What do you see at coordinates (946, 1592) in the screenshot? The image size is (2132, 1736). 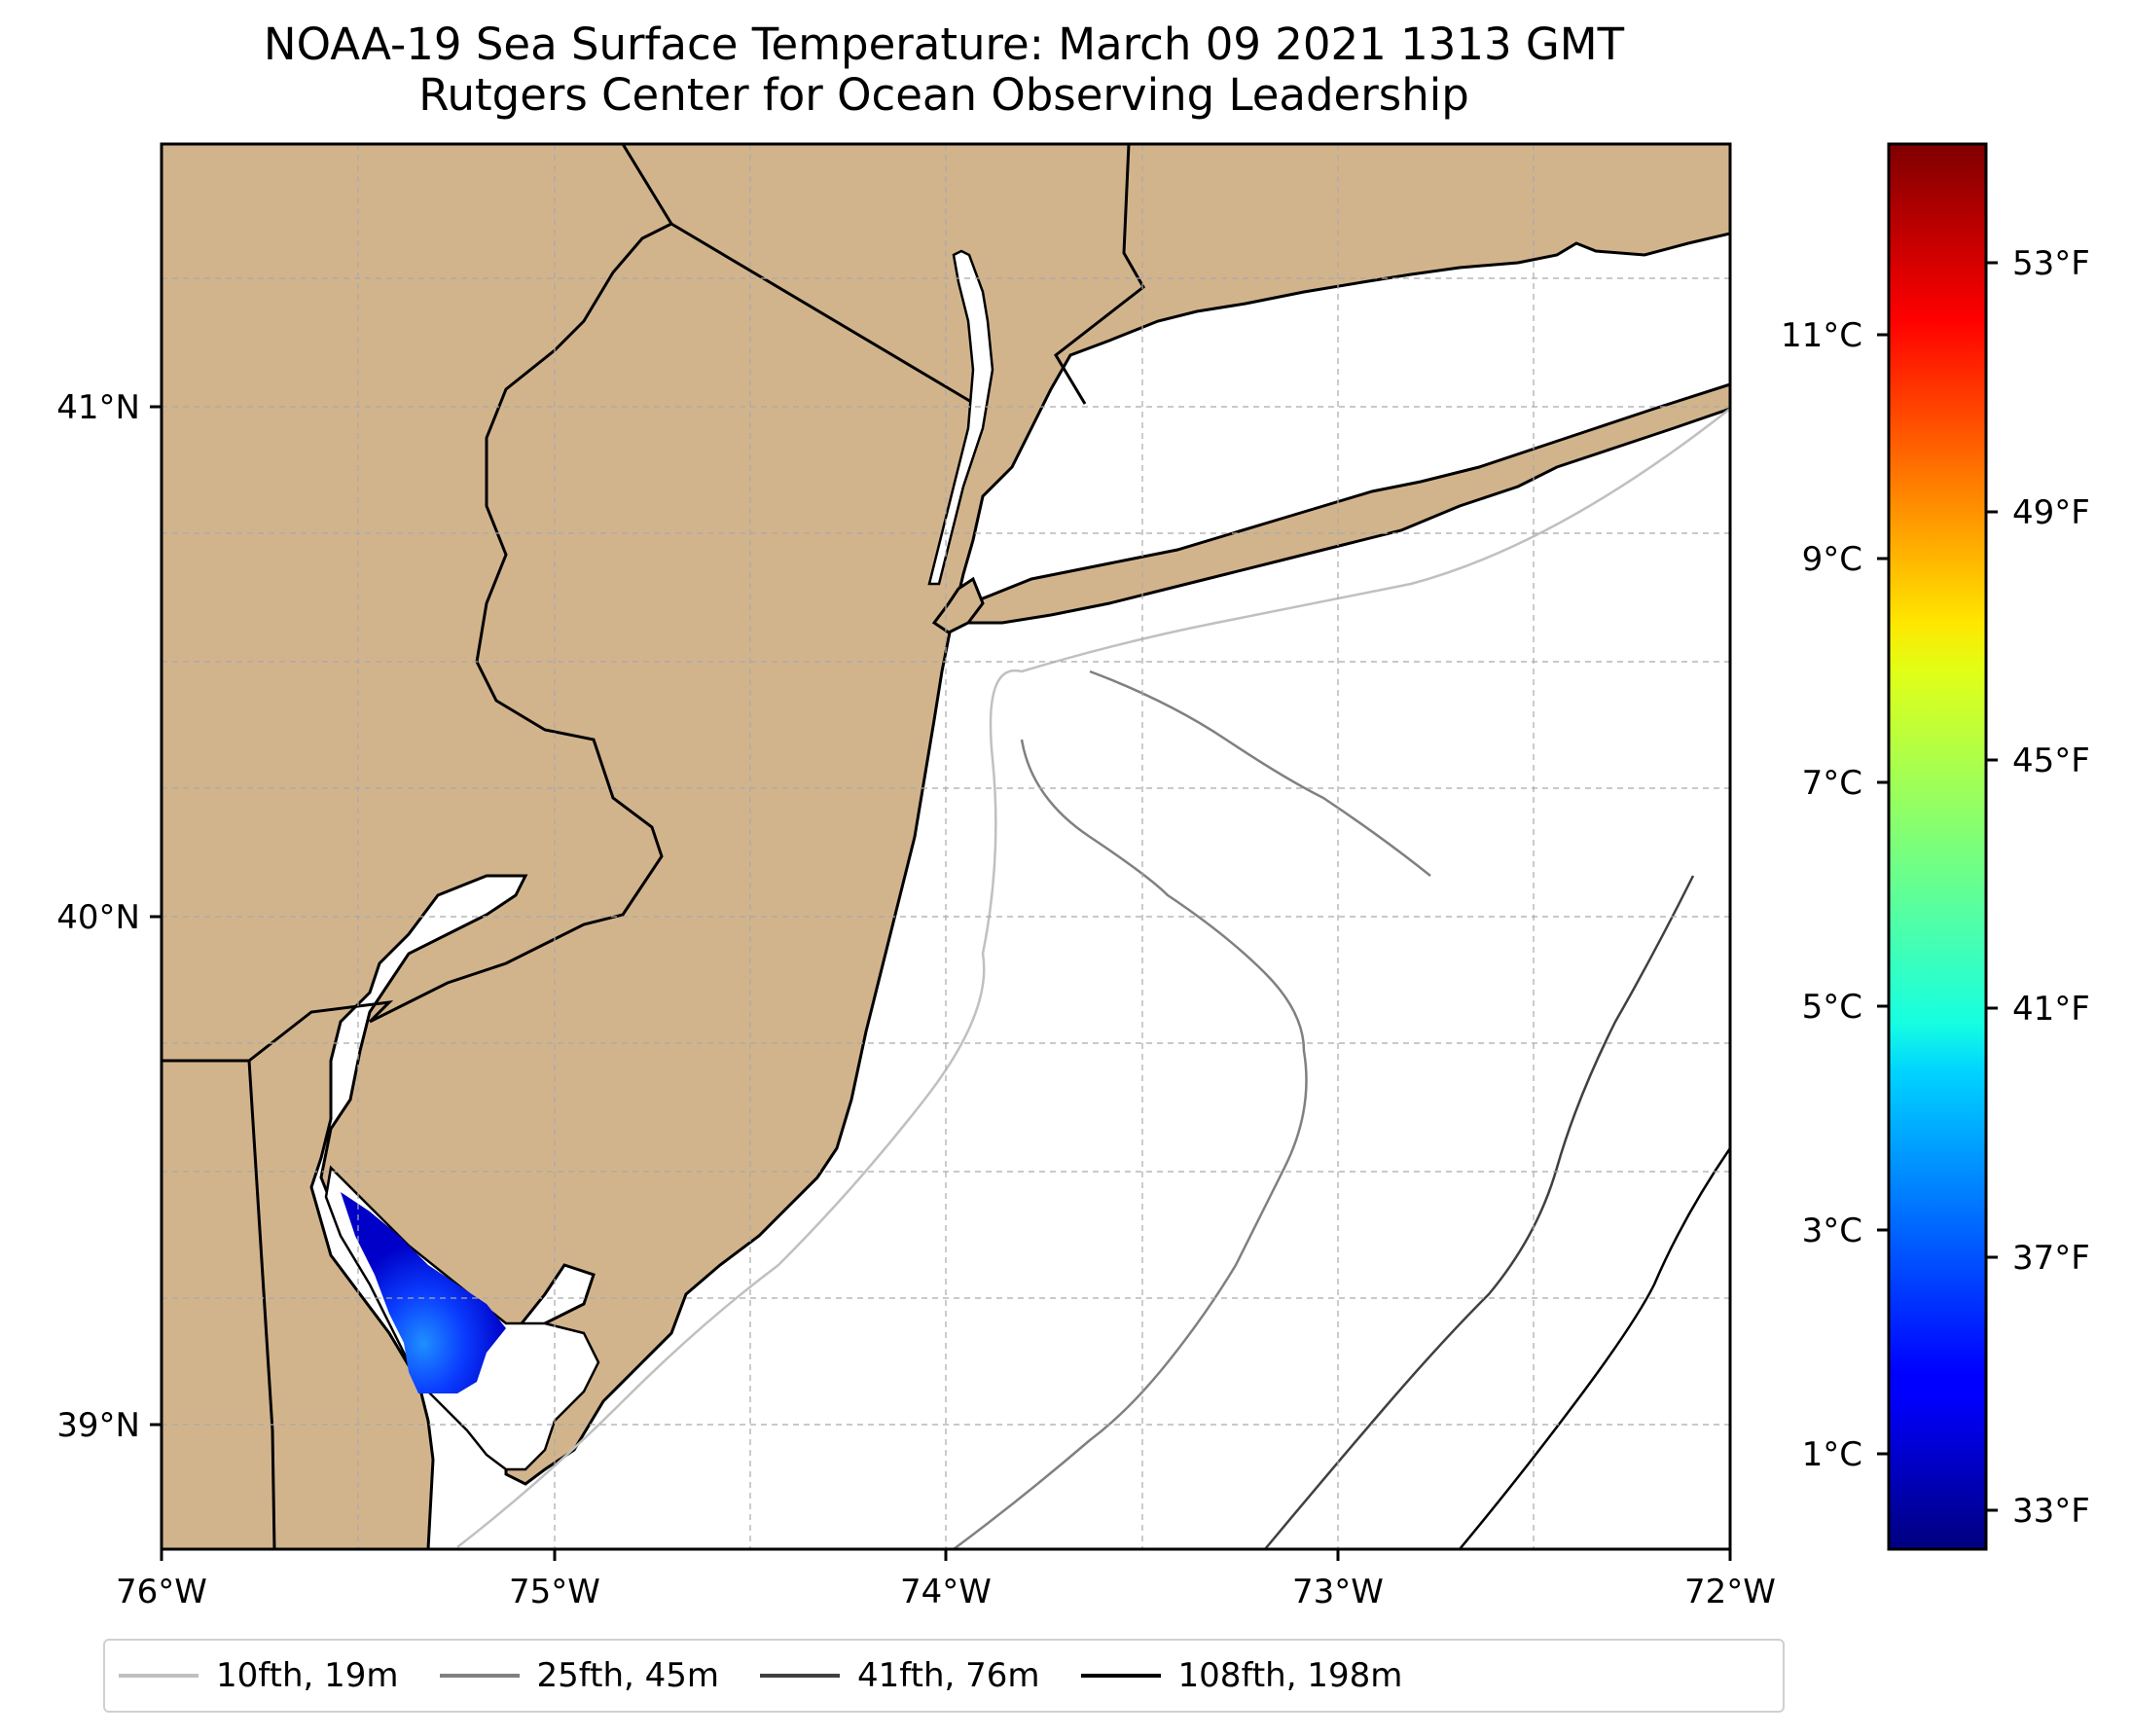 I see `x-tick-label: 74°W` at bounding box center [946, 1592].